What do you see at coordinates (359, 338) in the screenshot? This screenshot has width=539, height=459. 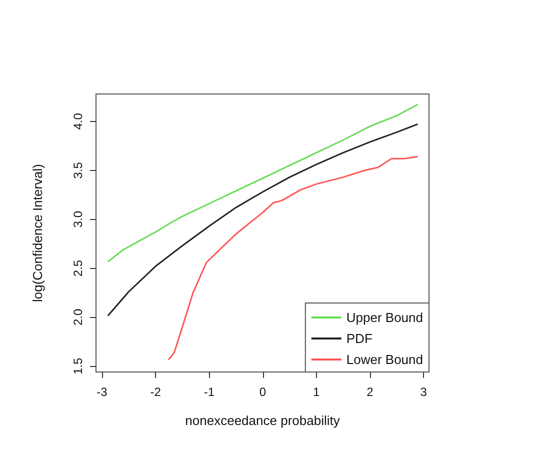 I see `legend-label: PDF` at bounding box center [359, 338].